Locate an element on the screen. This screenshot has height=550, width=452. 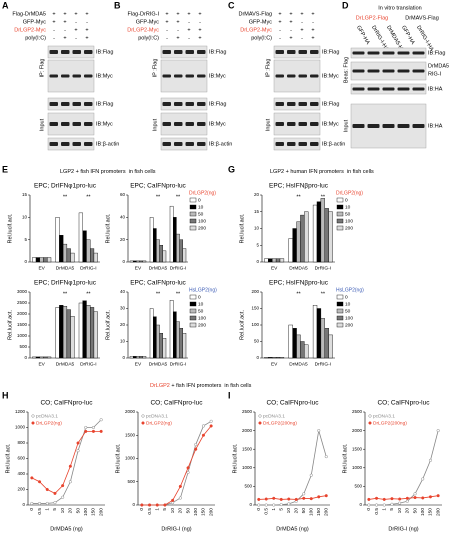
series-line is located at coordinates (292, 497).